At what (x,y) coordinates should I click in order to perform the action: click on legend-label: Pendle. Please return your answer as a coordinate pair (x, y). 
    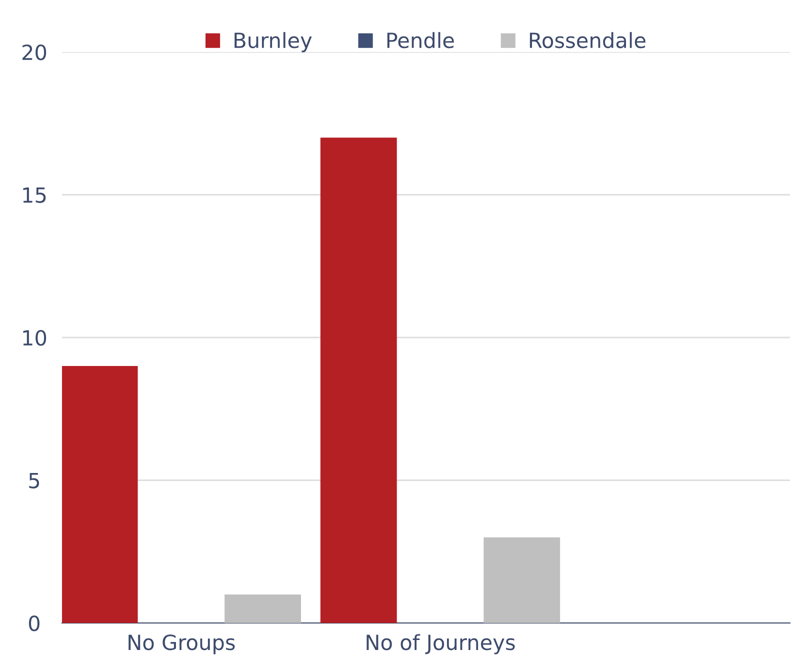
    Looking at the image, I should click on (420, 40).